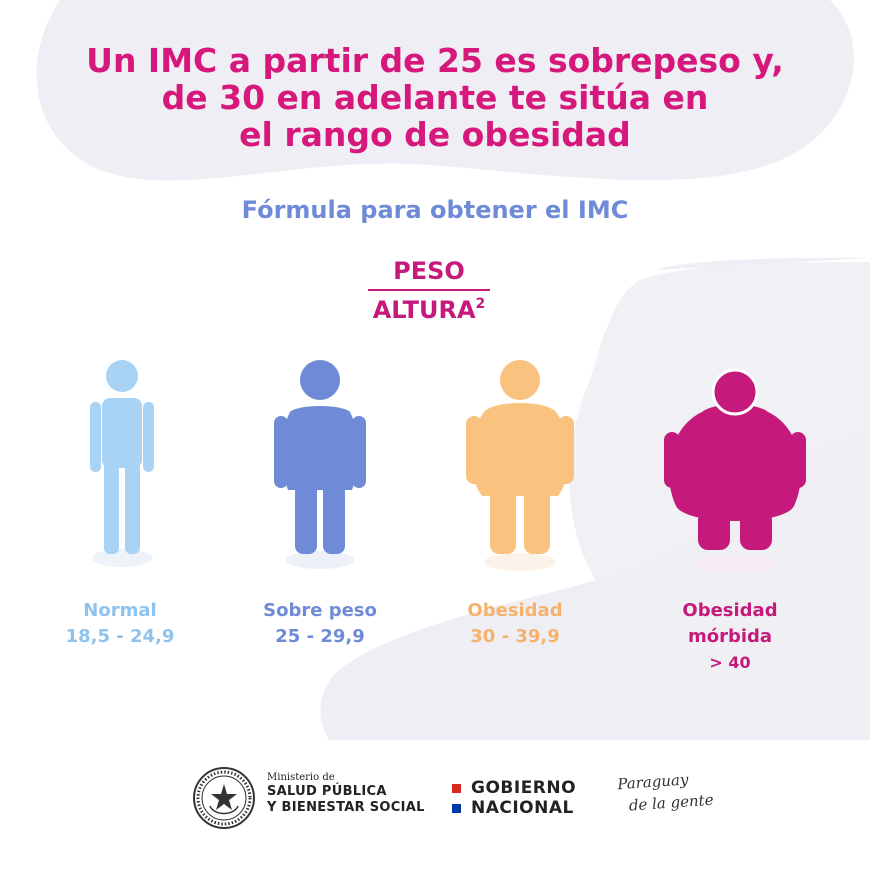 The width and height of the screenshot is (870, 870). What do you see at coordinates (429, 271) in the screenshot?
I see `formula-numerator: PESO` at bounding box center [429, 271].